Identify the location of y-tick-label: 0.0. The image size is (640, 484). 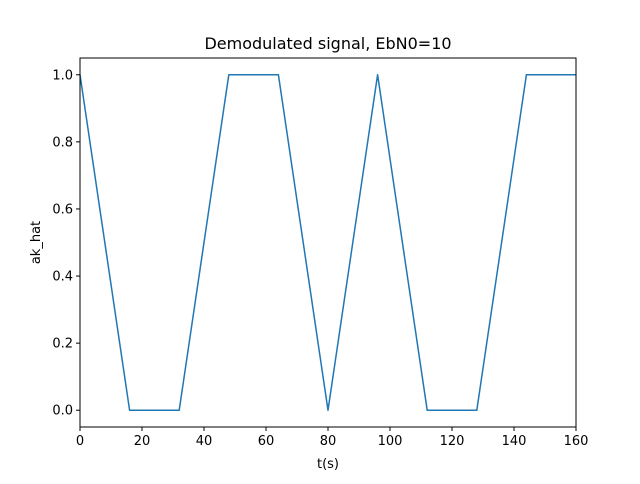
(62, 411).